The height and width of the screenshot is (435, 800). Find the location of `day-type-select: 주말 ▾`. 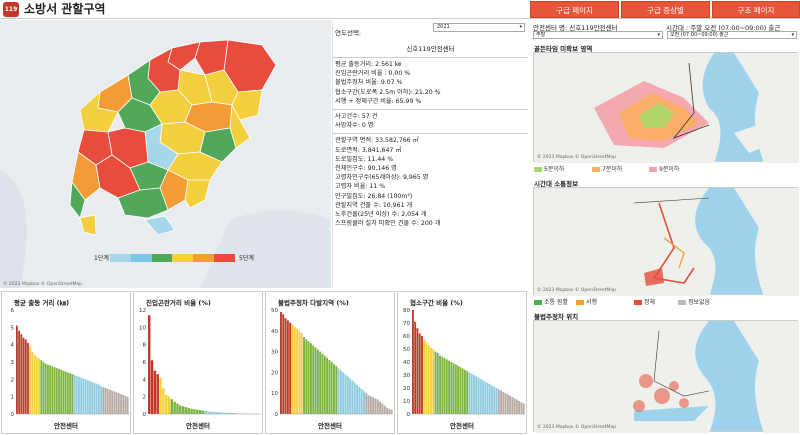

day-type-select: 주말 ▾ is located at coordinates (598, 35).